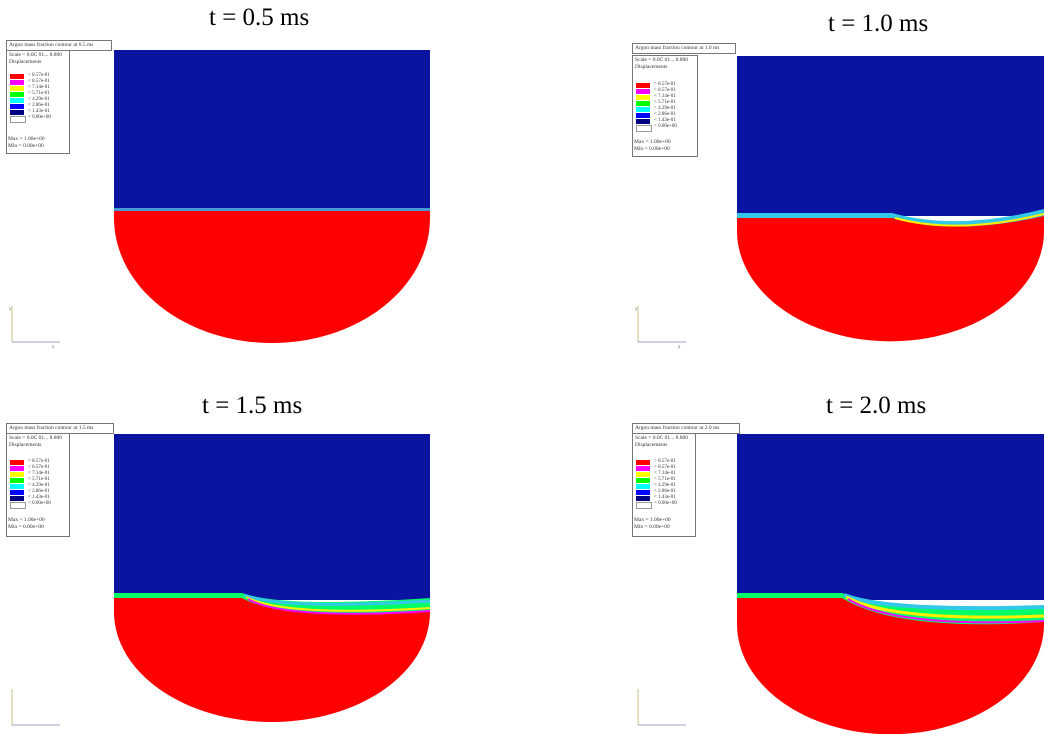 This screenshot has height=734, width=1044. I want to click on legend-header: Argon mass fraction contour at 1.0 ms, so click(684, 48).